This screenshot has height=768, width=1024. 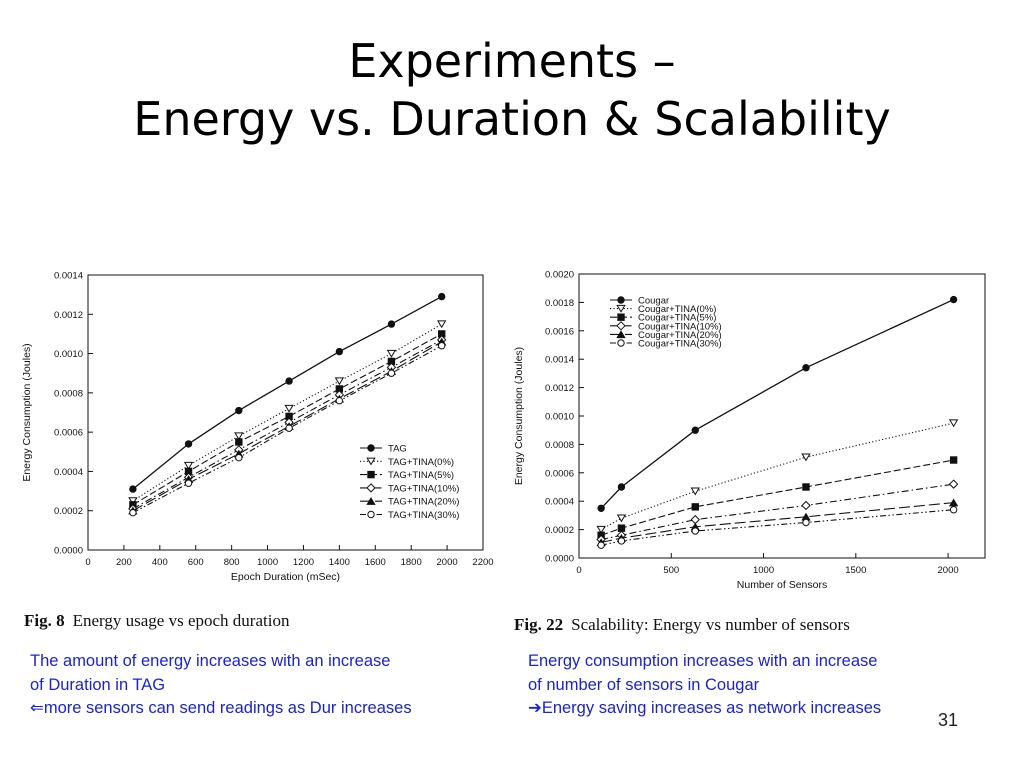 What do you see at coordinates (421, 462) in the screenshot?
I see `legend-entry: TAG+TINA(0%)` at bounding box center [421, 462].